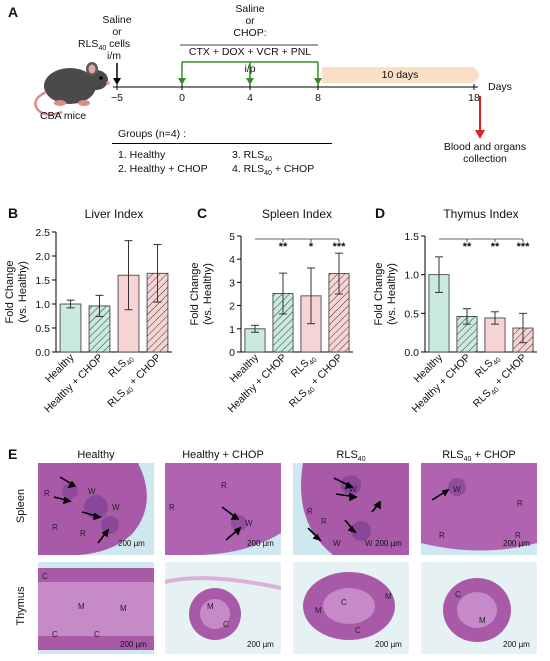 Image resolution: width=550 pixels, height=661 pixels. What do you see at coordinates (117, 98) in the screenshot?
I see `tp-minus5: −5` at bounding box center [117, 98].